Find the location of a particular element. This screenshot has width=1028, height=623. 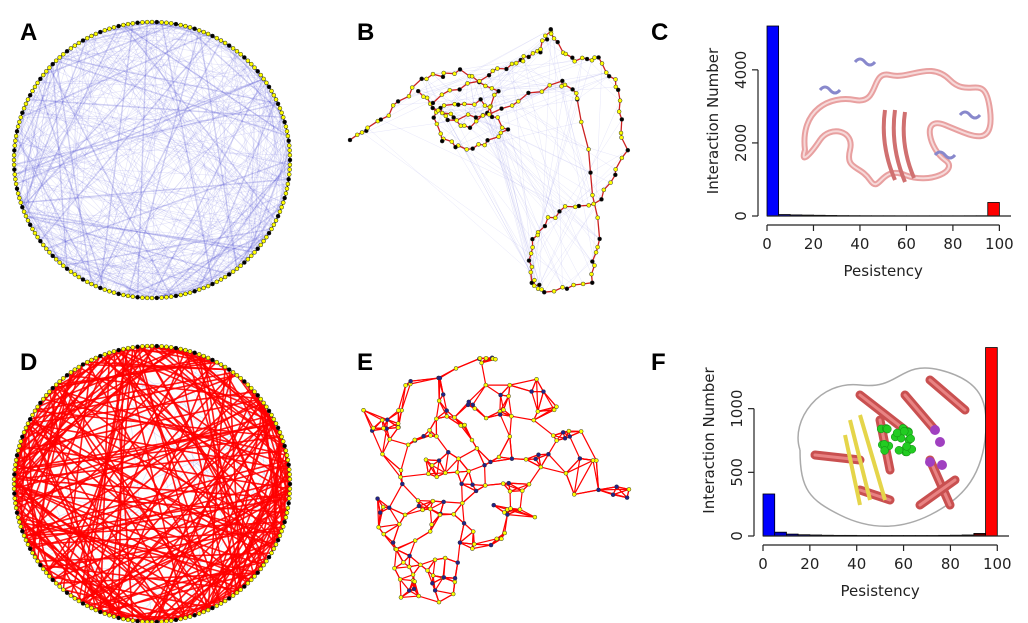

x-tick-label: 100 is located at coordinates (997, 564).